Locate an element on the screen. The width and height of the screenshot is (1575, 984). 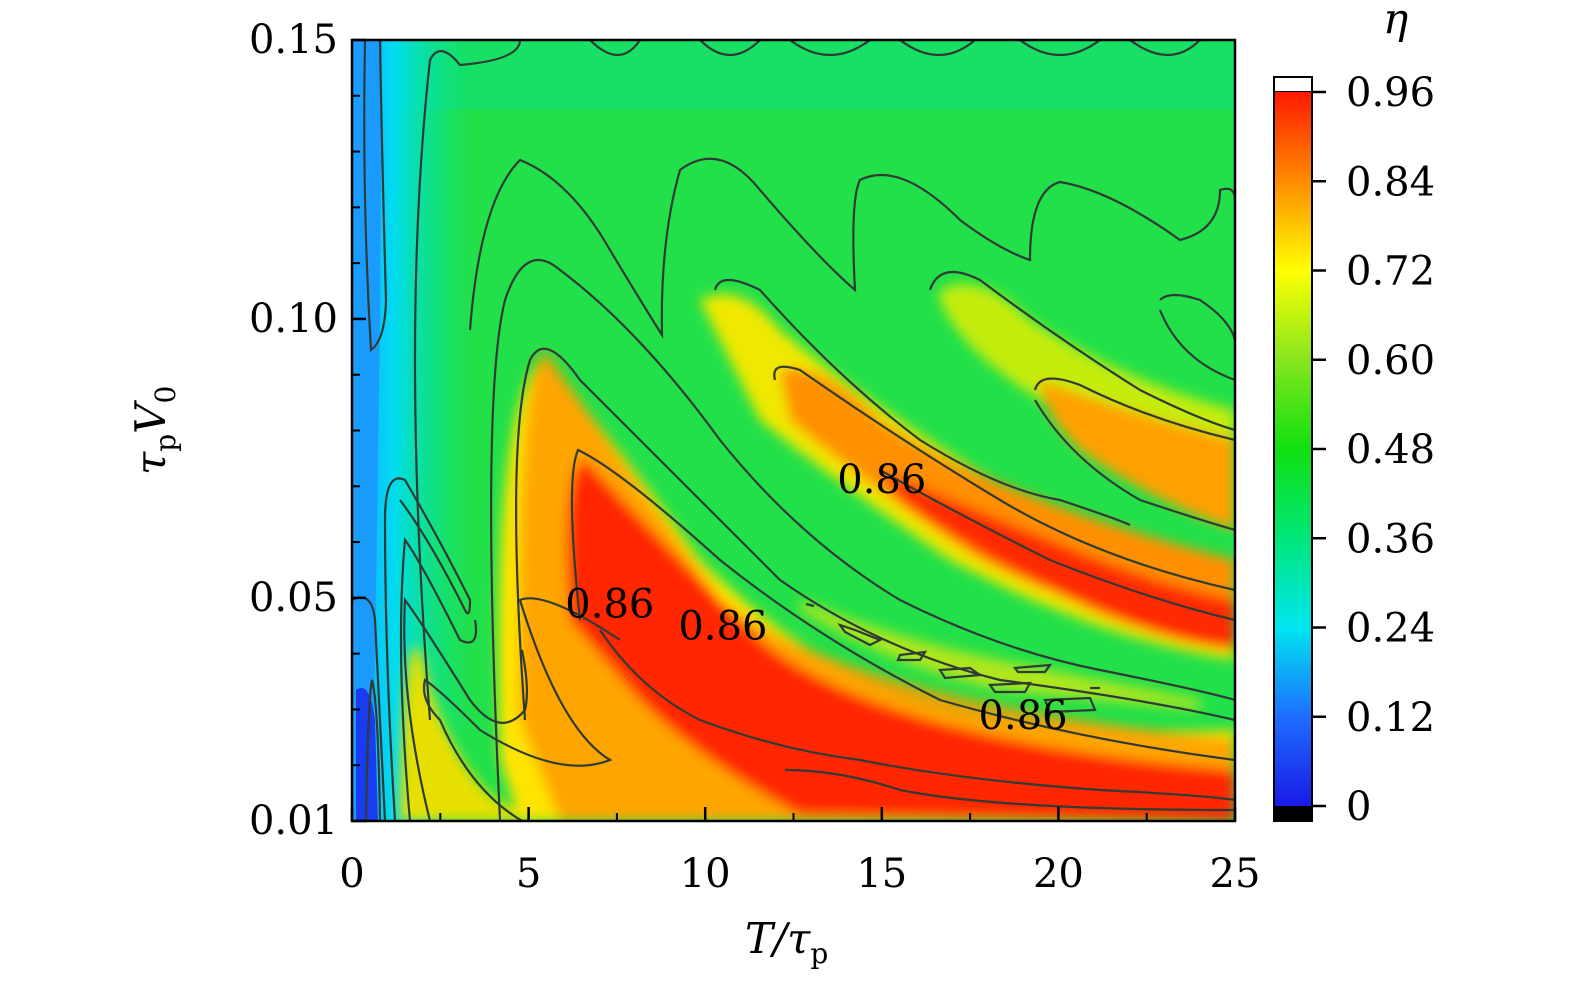
band-green-streak is located at coordinates (1000, 655).